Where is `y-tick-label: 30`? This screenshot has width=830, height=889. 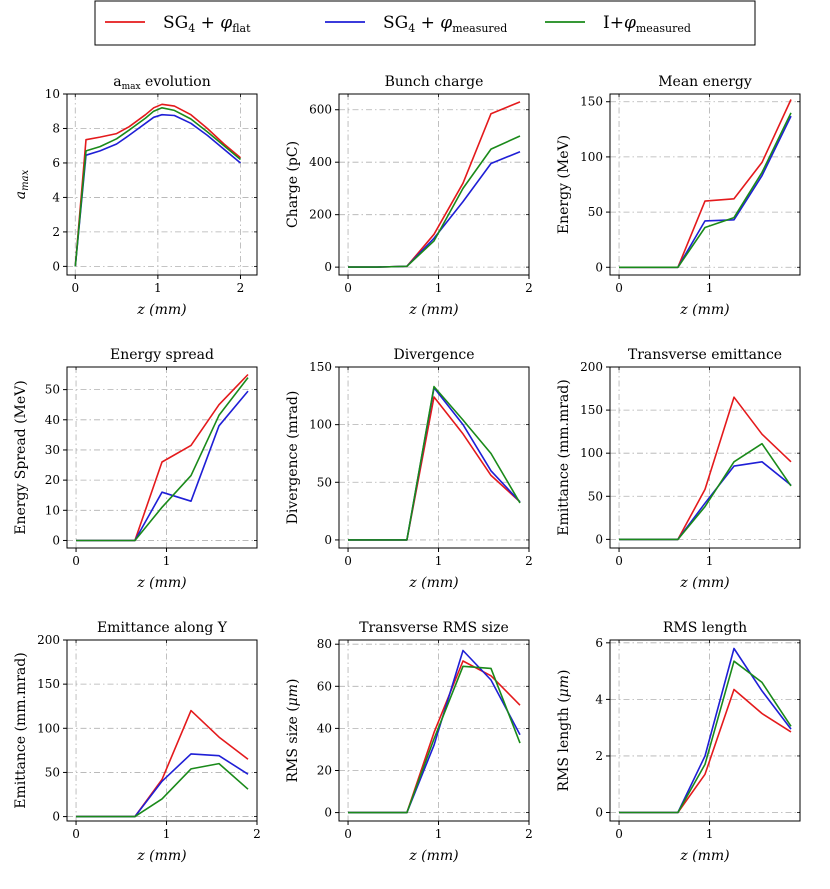
y-tick-label: 30 is located at coordinates (52, 450).